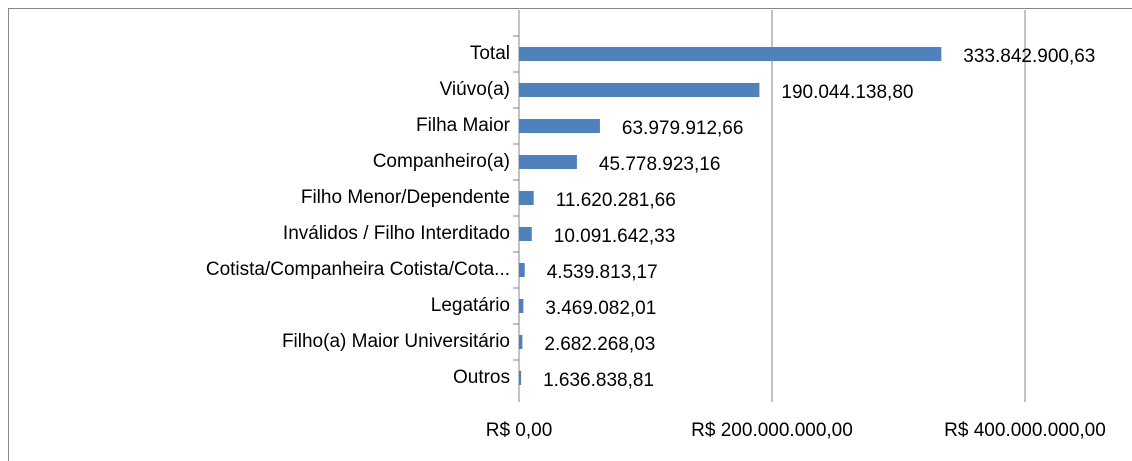 Image resolution: width=1132 pixels, height=461 pixels. I want to click on value-label: 4.539.813,17, so click(602, 272).